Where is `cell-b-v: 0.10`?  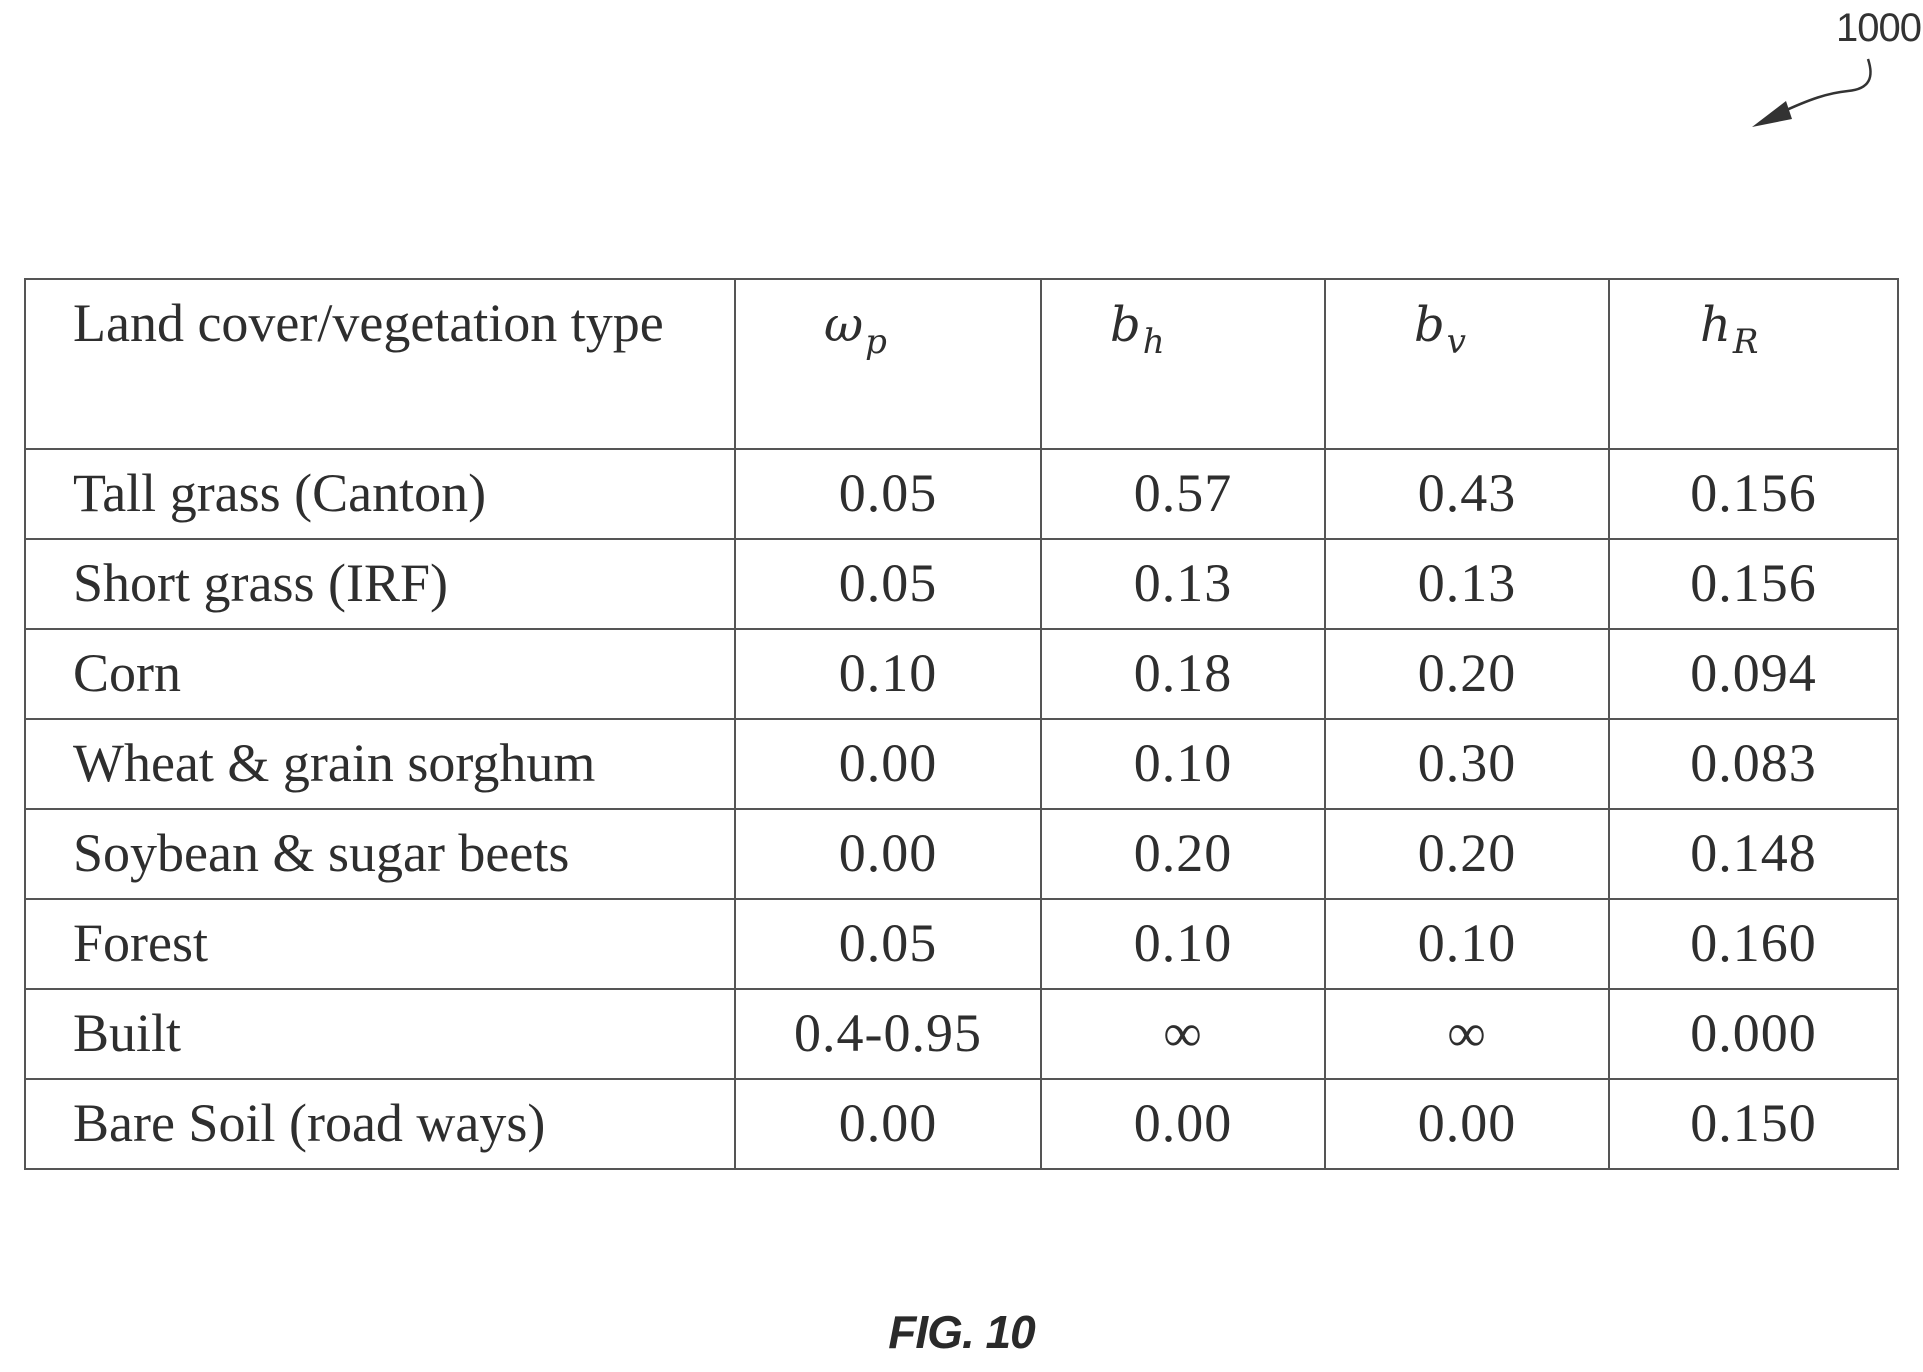 cell-b-v: 0.10 is located at coordinates (1467, 944).